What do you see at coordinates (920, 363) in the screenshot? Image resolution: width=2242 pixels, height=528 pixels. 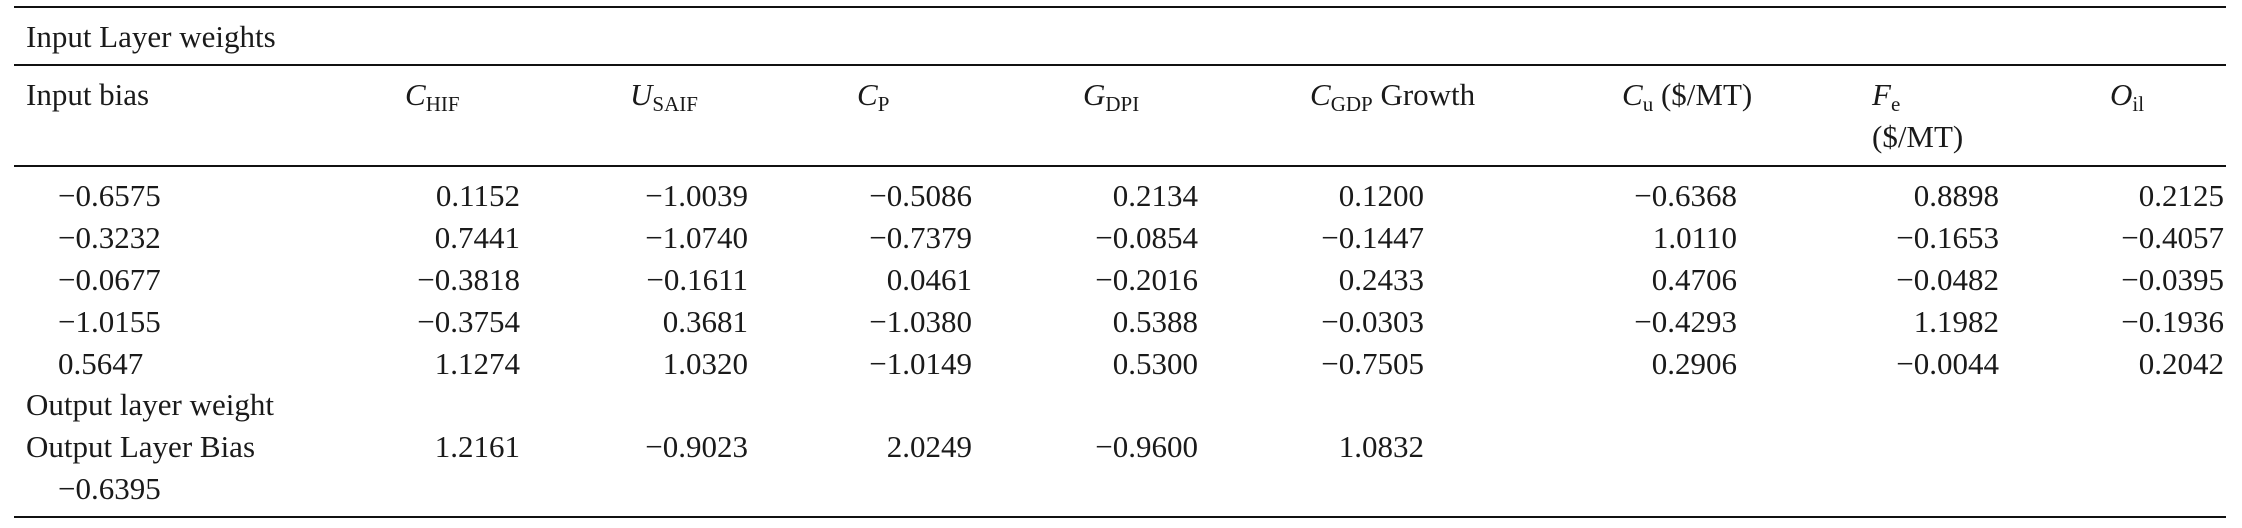 I see `weight-cell: −1.0149` at bounding box center [920, 363].